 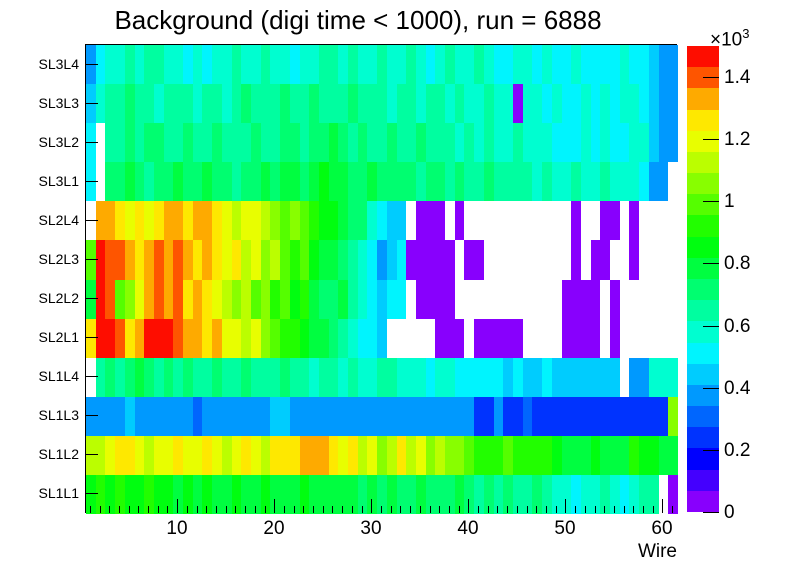 I want to click on y-tick, so click(x=91, y=181).